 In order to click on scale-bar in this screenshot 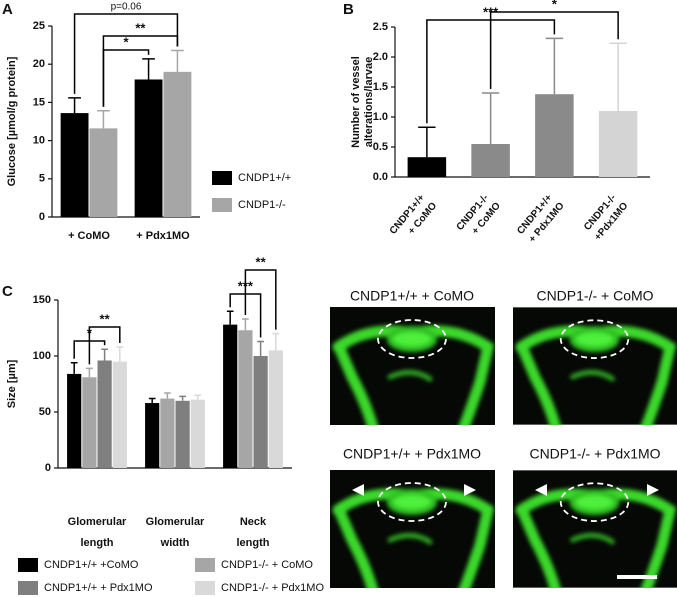, I will do `click(637, 577)`.